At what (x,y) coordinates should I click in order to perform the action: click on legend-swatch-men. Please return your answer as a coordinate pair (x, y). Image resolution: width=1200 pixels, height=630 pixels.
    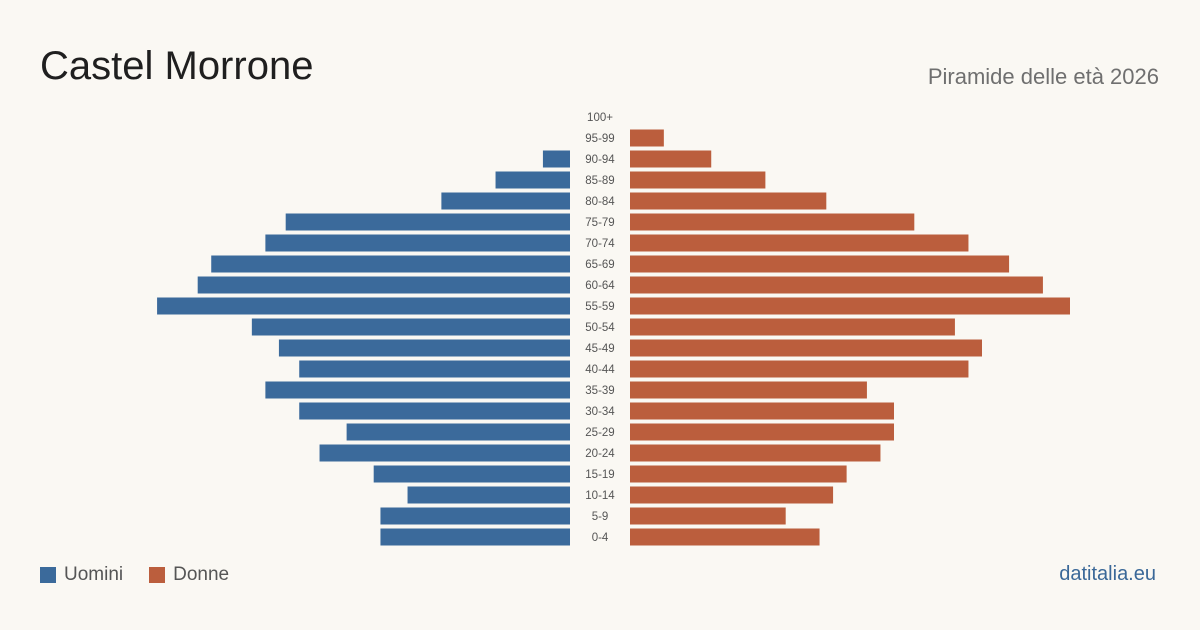
    Looking at the image, I should click on (48, 575).